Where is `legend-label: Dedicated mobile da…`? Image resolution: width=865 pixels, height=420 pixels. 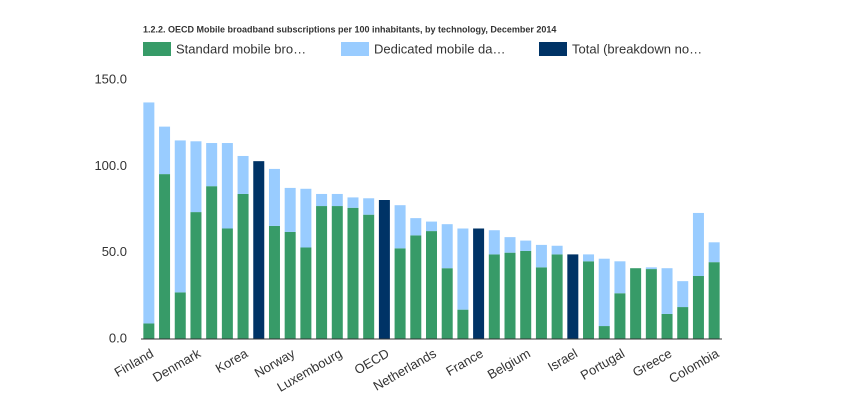 legend-label: Dedicated mobile da… is located at coordinates (440, 48).